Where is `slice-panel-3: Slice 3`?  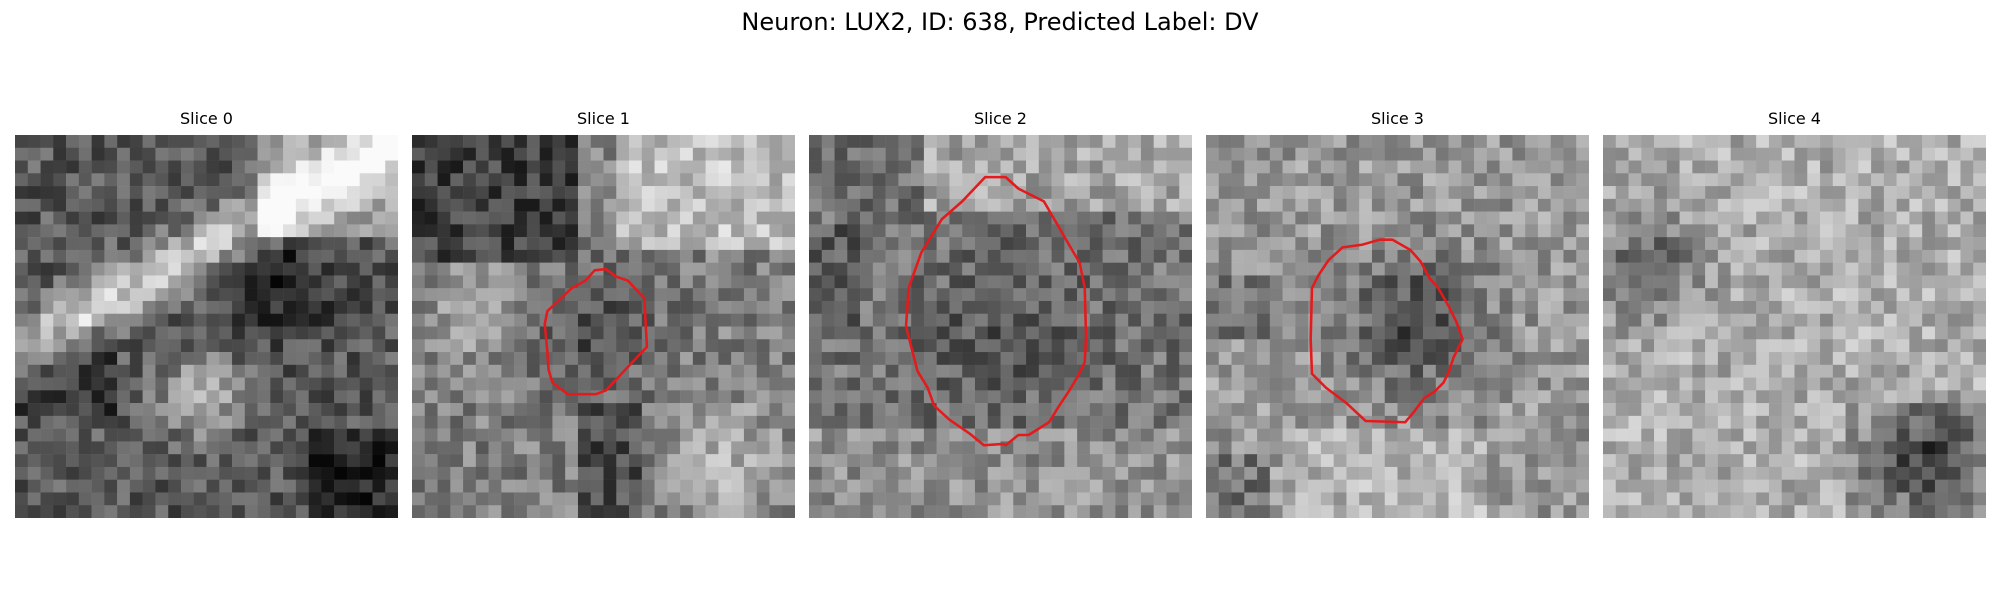
slice-panel-3: Slice 3 is located at coordinates (1397, 313).